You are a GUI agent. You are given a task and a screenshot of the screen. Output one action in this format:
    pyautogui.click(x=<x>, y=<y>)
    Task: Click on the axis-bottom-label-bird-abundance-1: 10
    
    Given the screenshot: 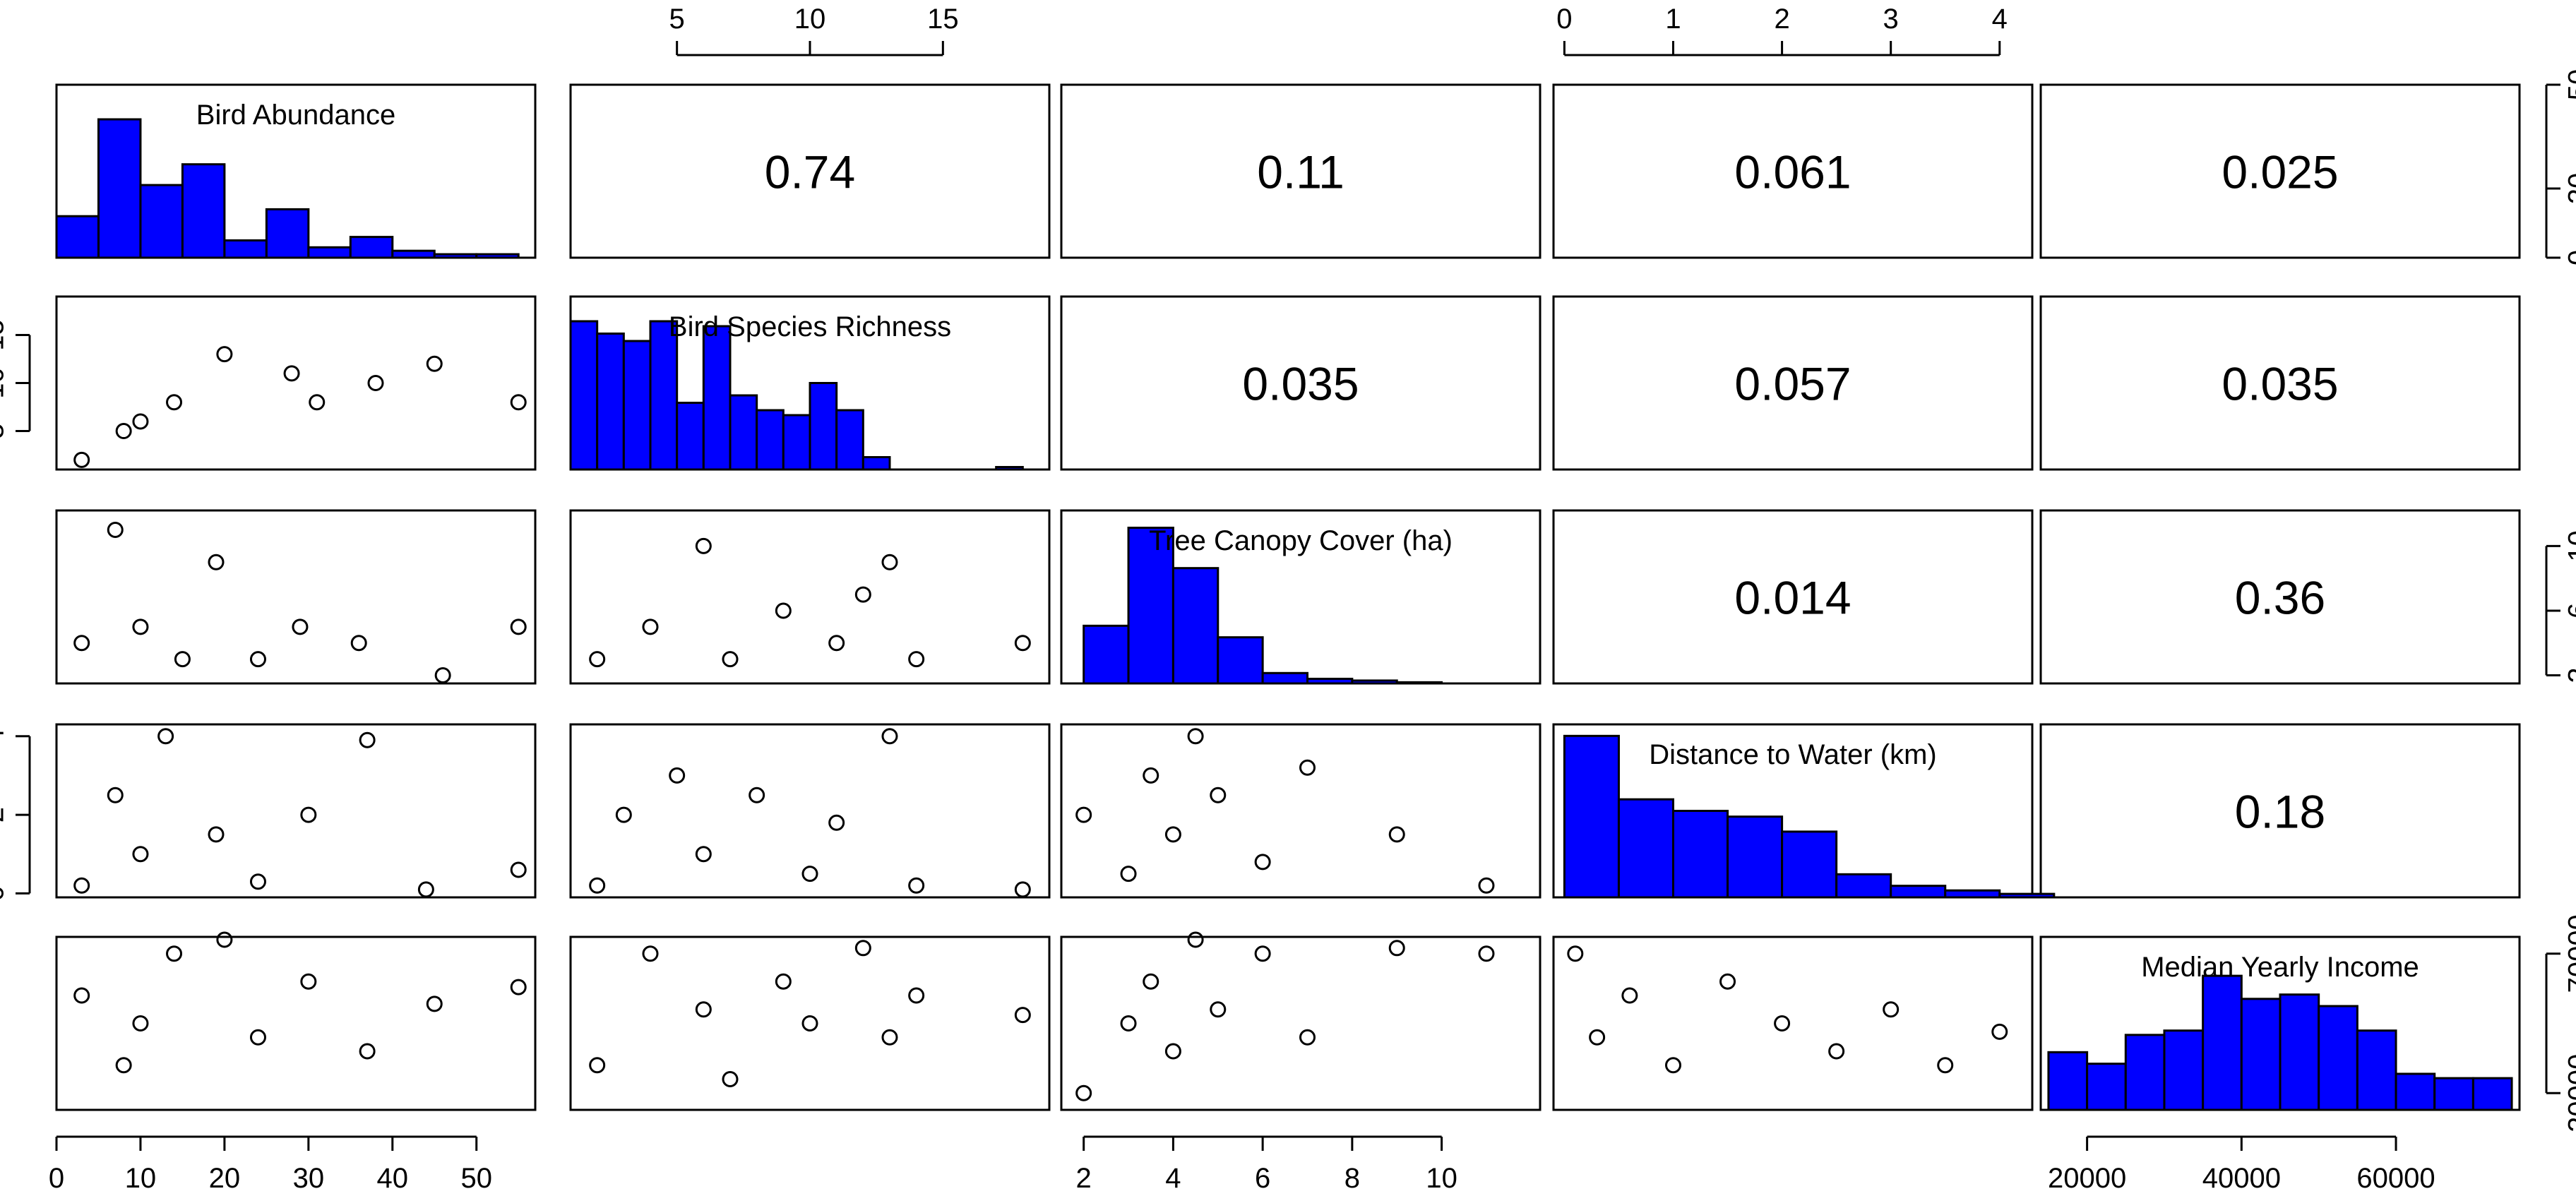 What is the action you would take?
    pyautogui.click(x=141, y=1179)
    